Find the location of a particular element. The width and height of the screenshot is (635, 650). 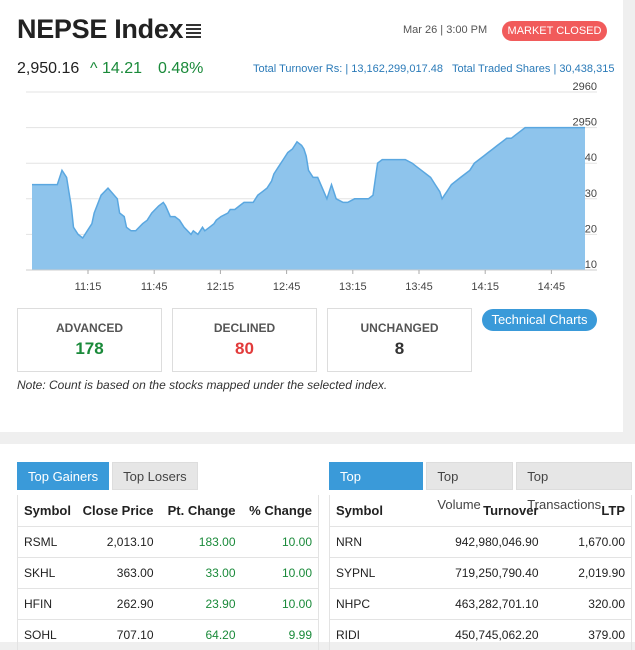

table-cell: 942,980,046.90 is located at coordinates (477, 541).